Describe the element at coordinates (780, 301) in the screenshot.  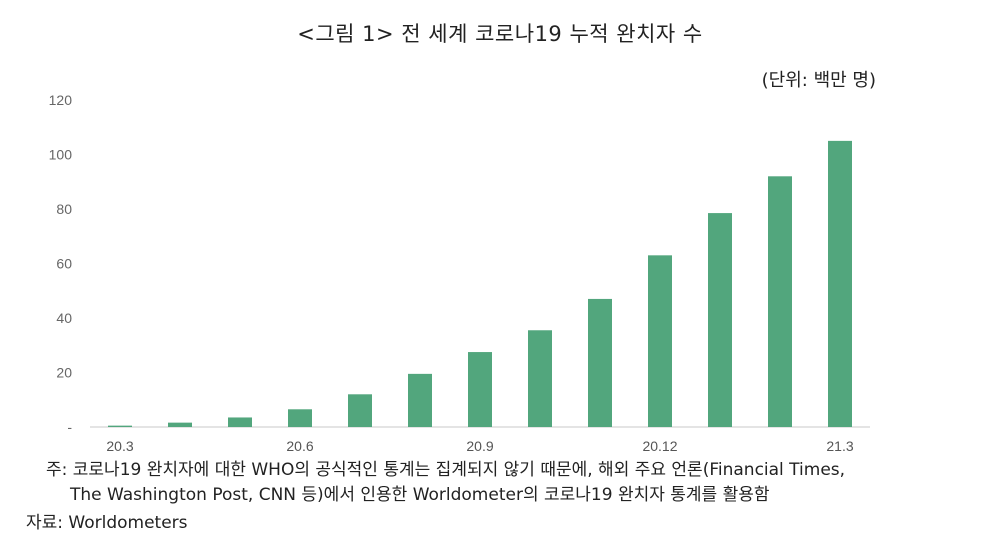
I see `bar-21.2` at that location.